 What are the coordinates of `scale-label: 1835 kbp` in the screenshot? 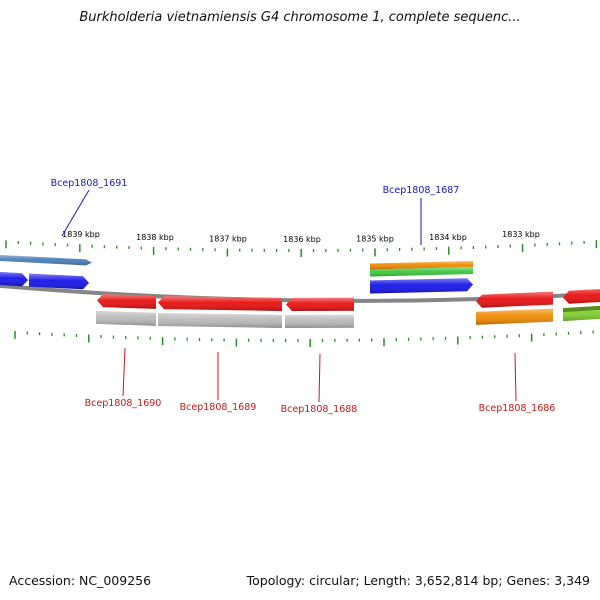 It's located at (375, 238).